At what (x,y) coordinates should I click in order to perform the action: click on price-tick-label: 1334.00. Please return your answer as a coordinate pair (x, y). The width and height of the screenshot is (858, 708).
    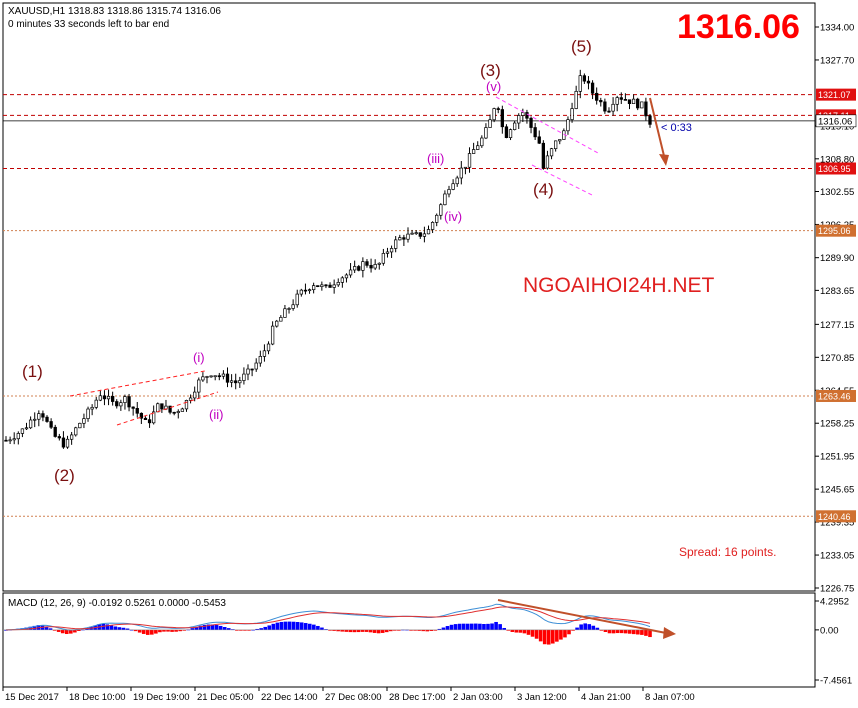
    Looking at the image, I should click on (837, 28).